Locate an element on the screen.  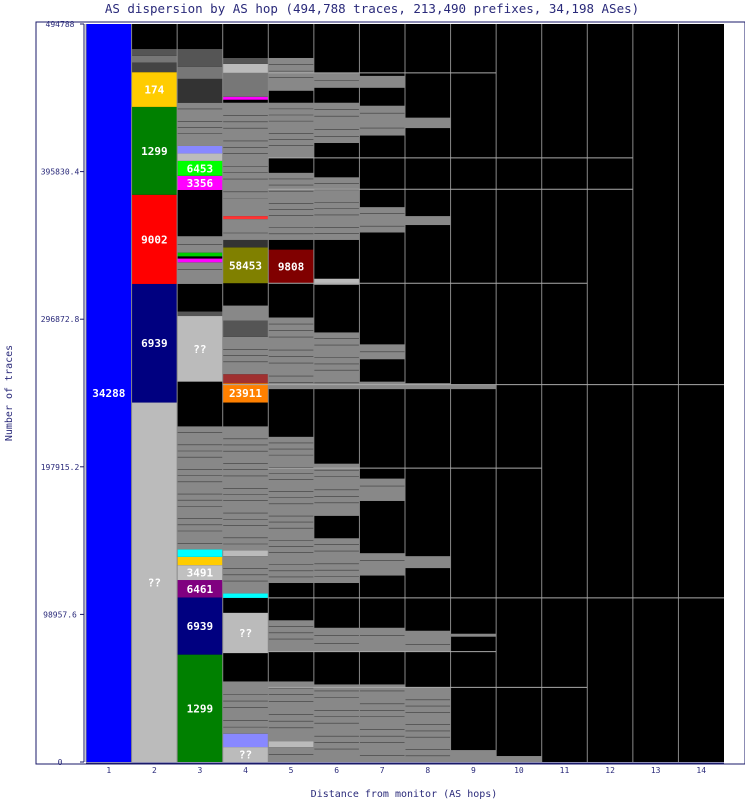
segment-label-23911: 23911 is located at coordinates (245, 393).